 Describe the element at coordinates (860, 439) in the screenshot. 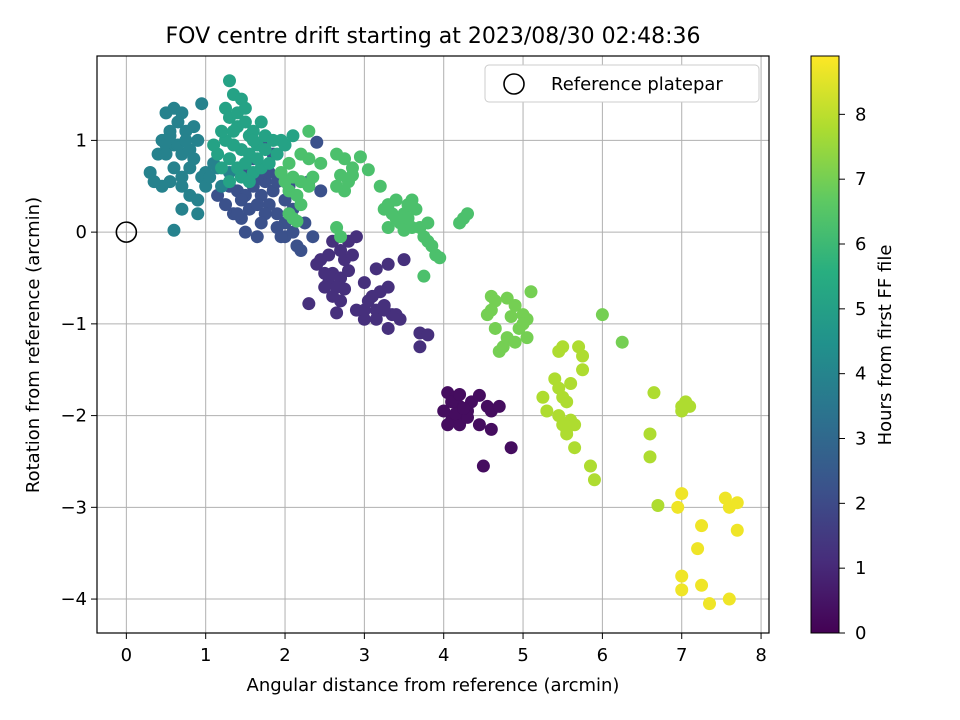

I see `colorbar-tick-label: 3` at that location.